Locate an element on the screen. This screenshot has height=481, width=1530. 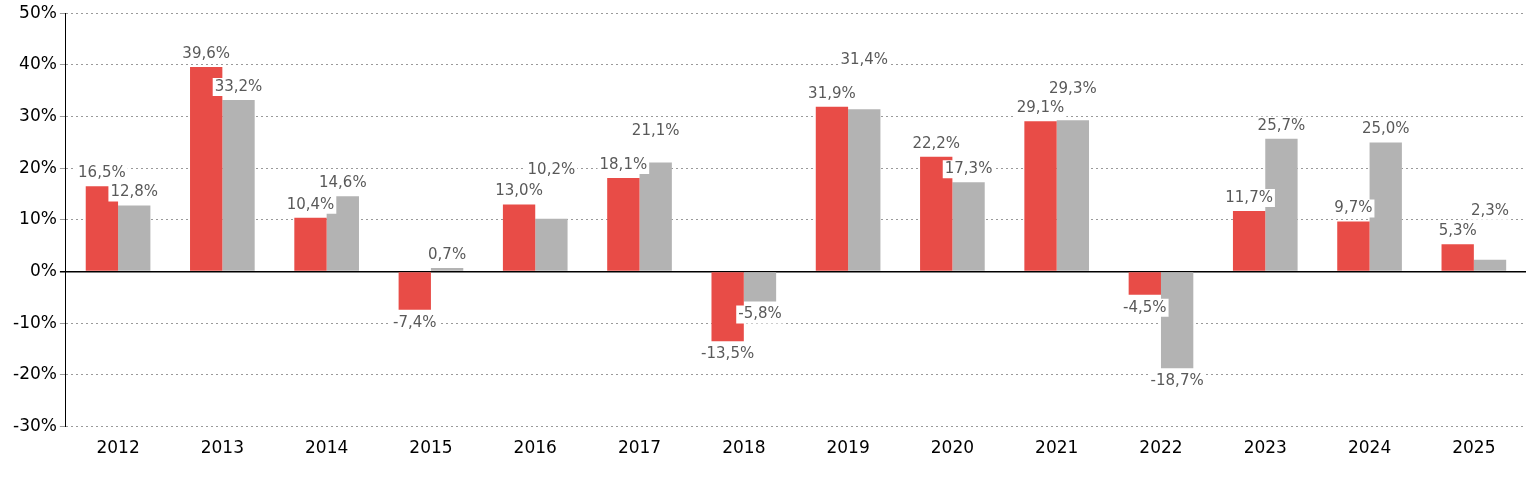
data-label: 18,1% is located at coordinates (623, 163).